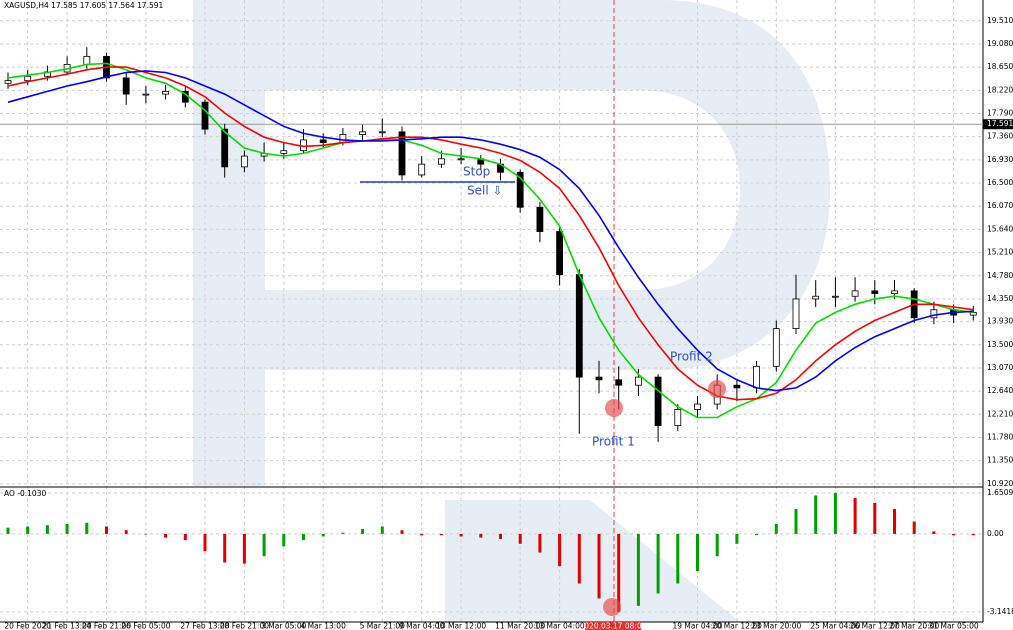 The image size is (1013, 630). I want to click on x-tick-label: 21 Feb 13:00, so click(66, 626).